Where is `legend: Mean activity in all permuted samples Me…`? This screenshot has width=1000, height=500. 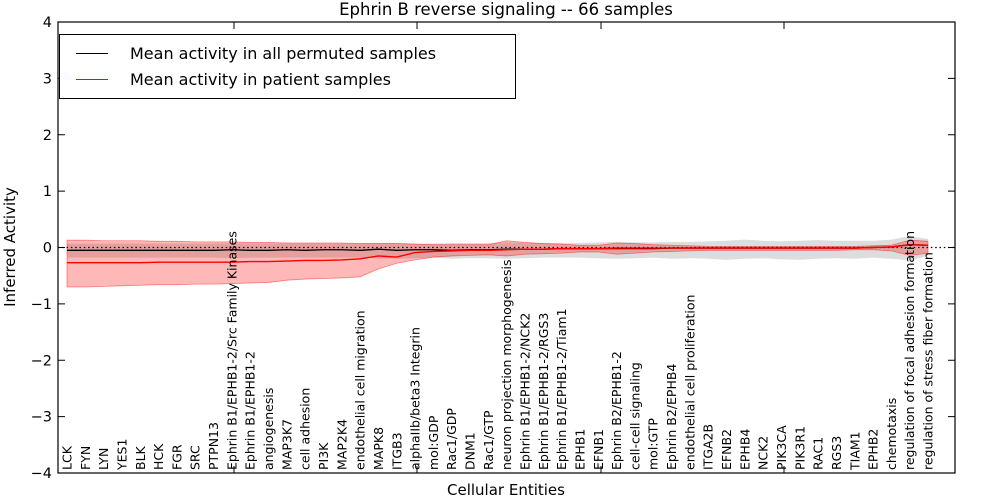 legend: Mean activity in all permuted samples Me… is located at coordinates (287, 66).